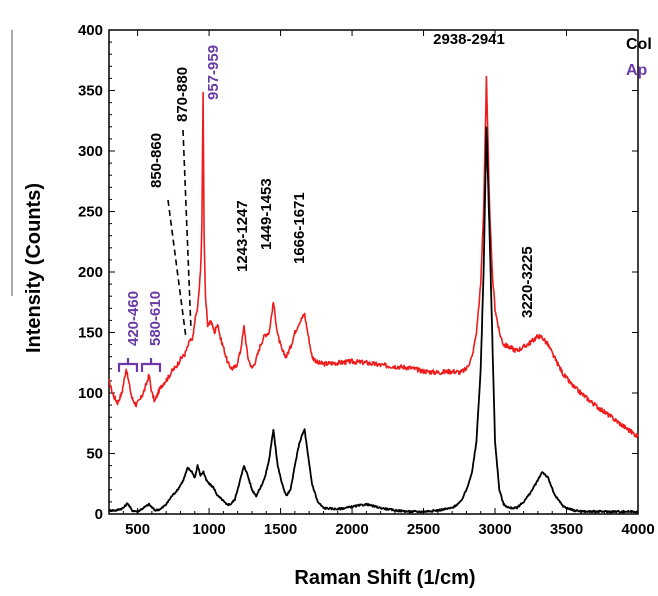  What do you see at coordinates (566, 529) in the screenshot?
I see `x-tick-label: 3500` at bounding box center [566, 529].